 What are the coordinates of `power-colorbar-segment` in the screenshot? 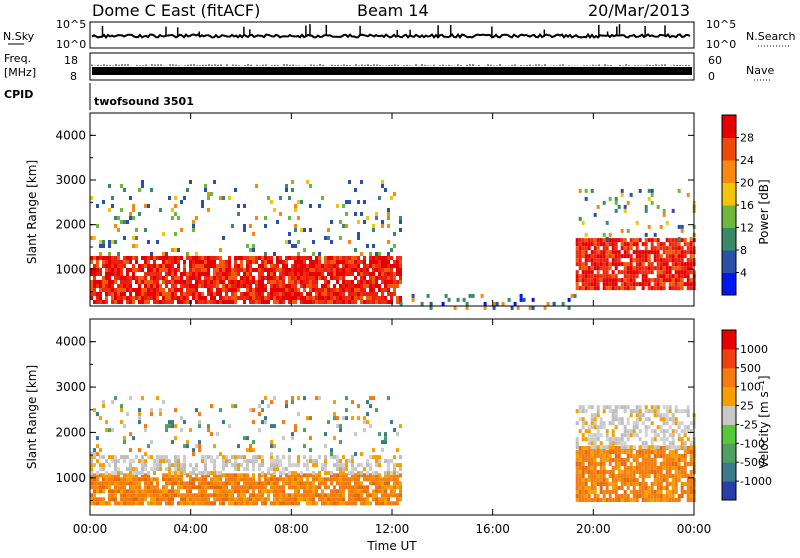 It's located at (729, 216).